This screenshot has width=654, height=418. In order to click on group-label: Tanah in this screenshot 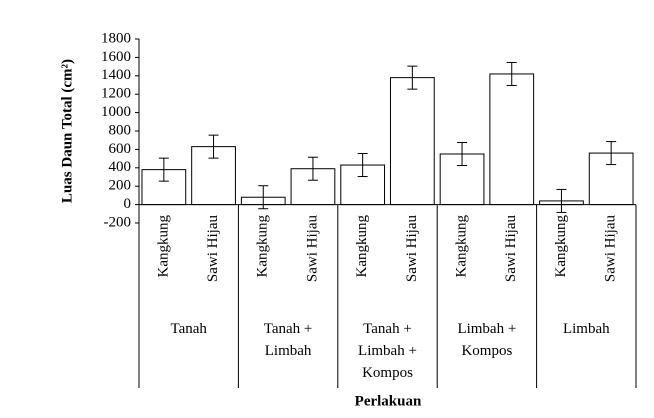, I will do `click(188, 329)`.